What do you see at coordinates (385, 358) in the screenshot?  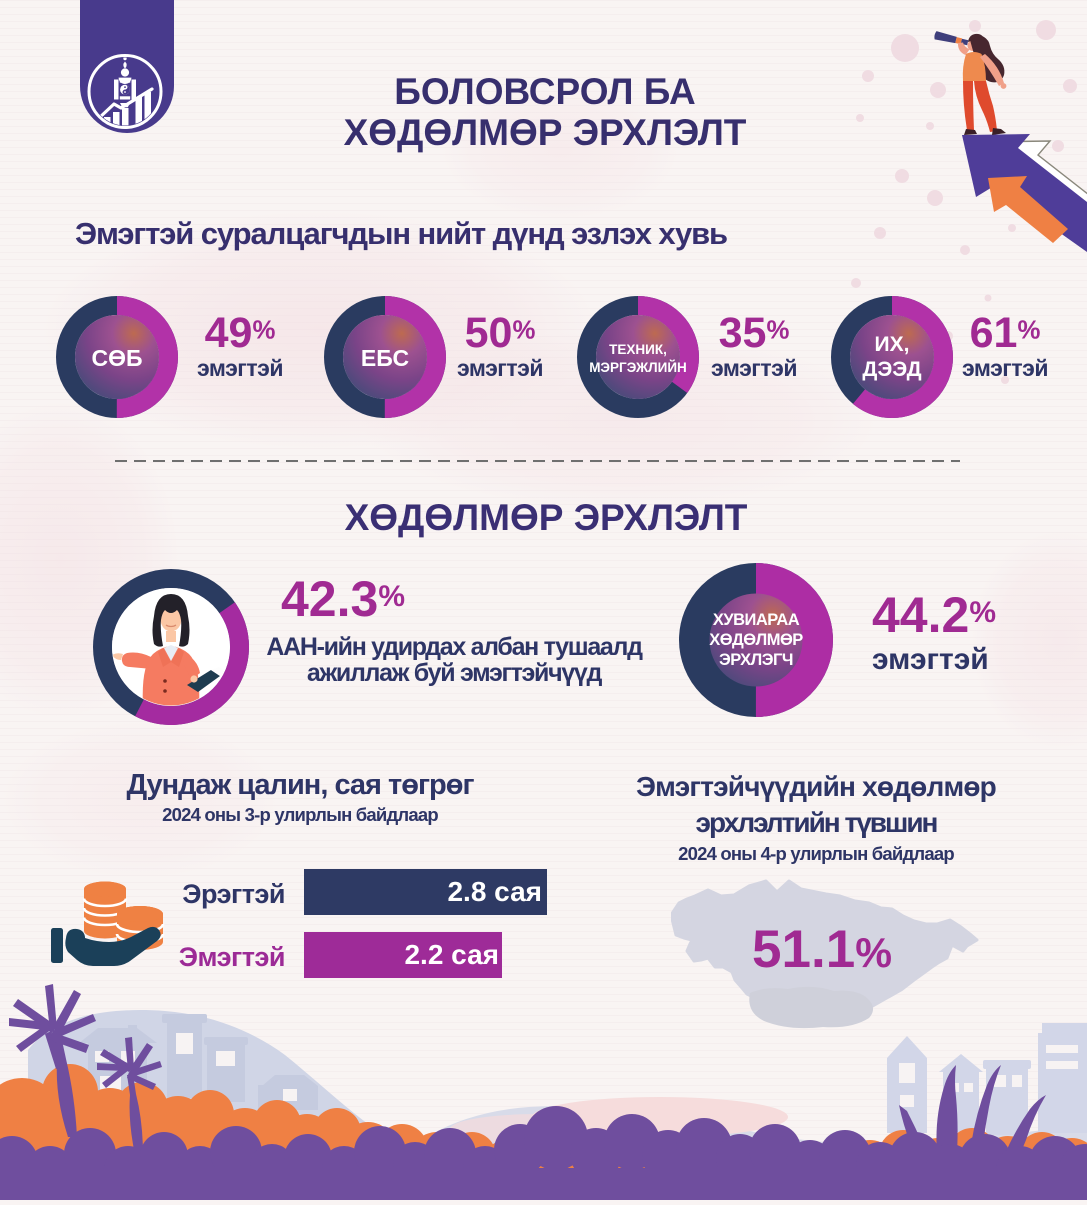 I see `svg-text: ЕБС` at bounding box center [385, 358].